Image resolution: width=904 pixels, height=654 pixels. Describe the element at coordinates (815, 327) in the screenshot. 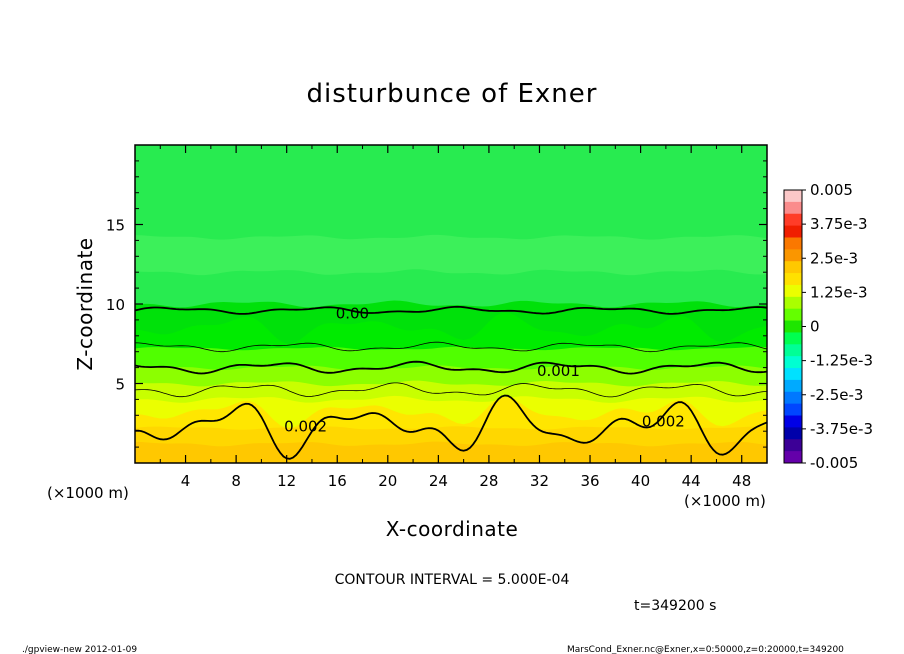

I see `colorbar-label: 0` at that location.